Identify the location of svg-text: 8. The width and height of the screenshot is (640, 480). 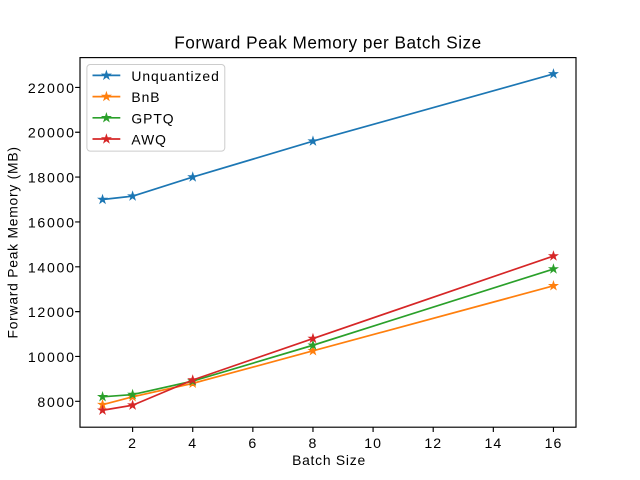
(313, 443).